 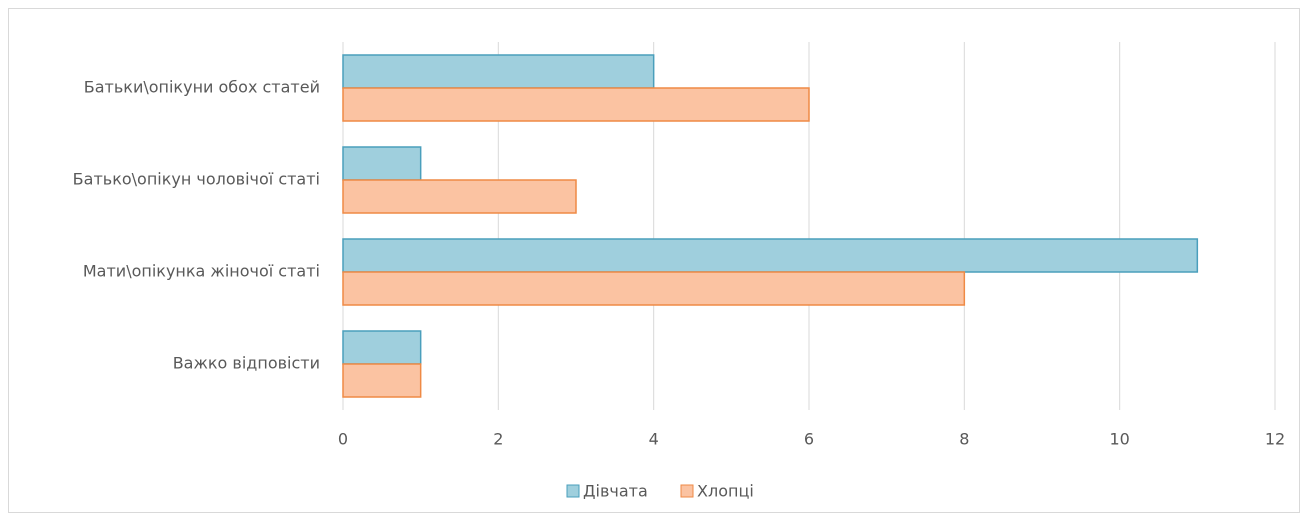 I want to click on x-tick-label: 2, so click(x=498, y=439).